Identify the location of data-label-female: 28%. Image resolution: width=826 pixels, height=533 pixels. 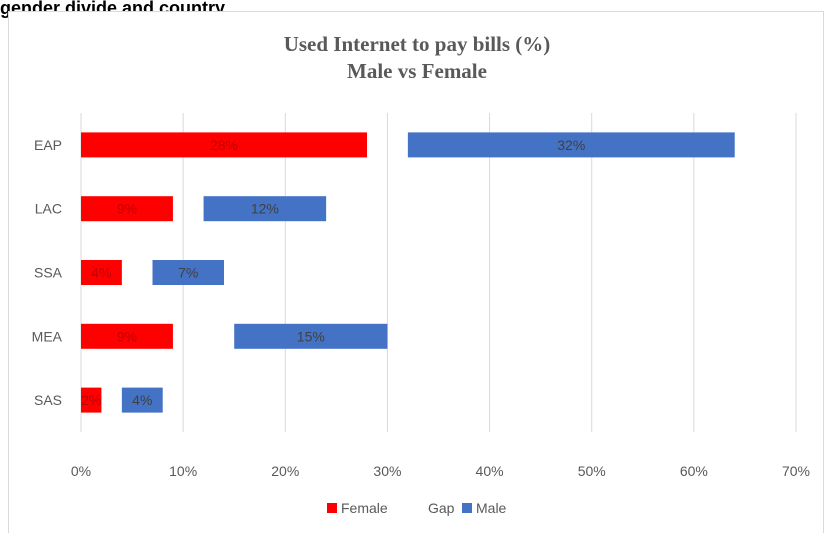
(224, 145).